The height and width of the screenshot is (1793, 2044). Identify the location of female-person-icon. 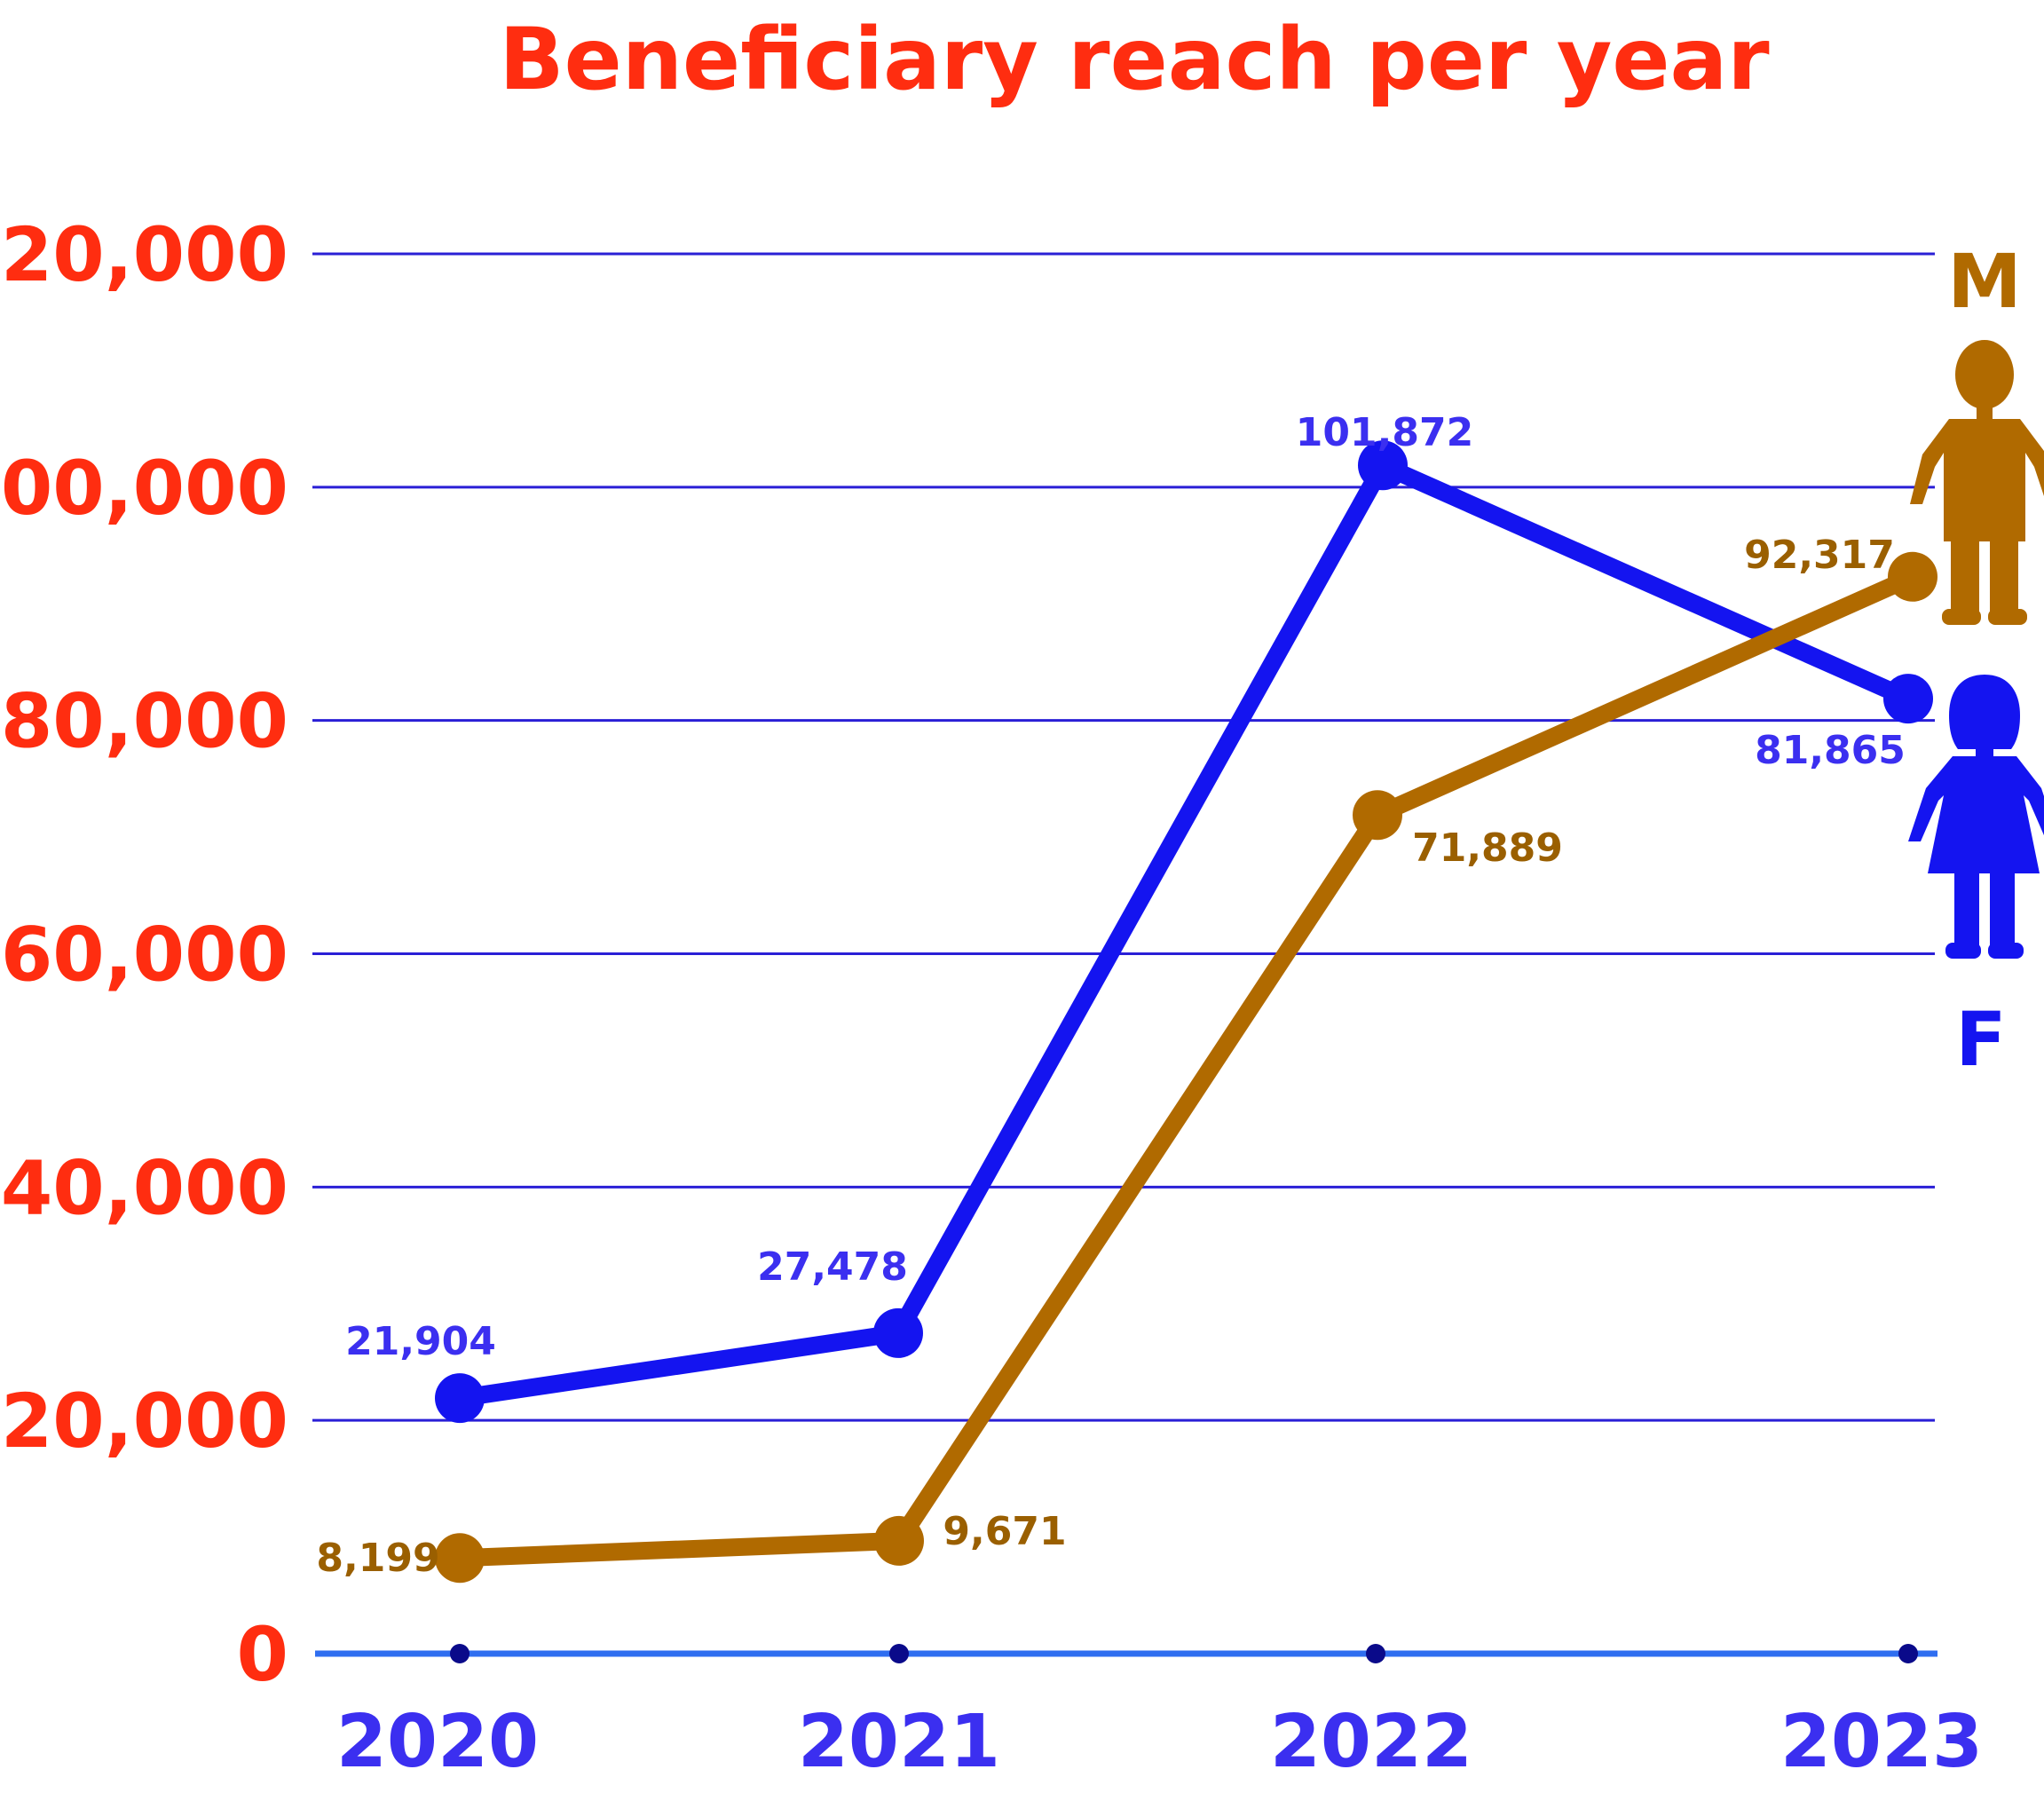
(1976, 817).